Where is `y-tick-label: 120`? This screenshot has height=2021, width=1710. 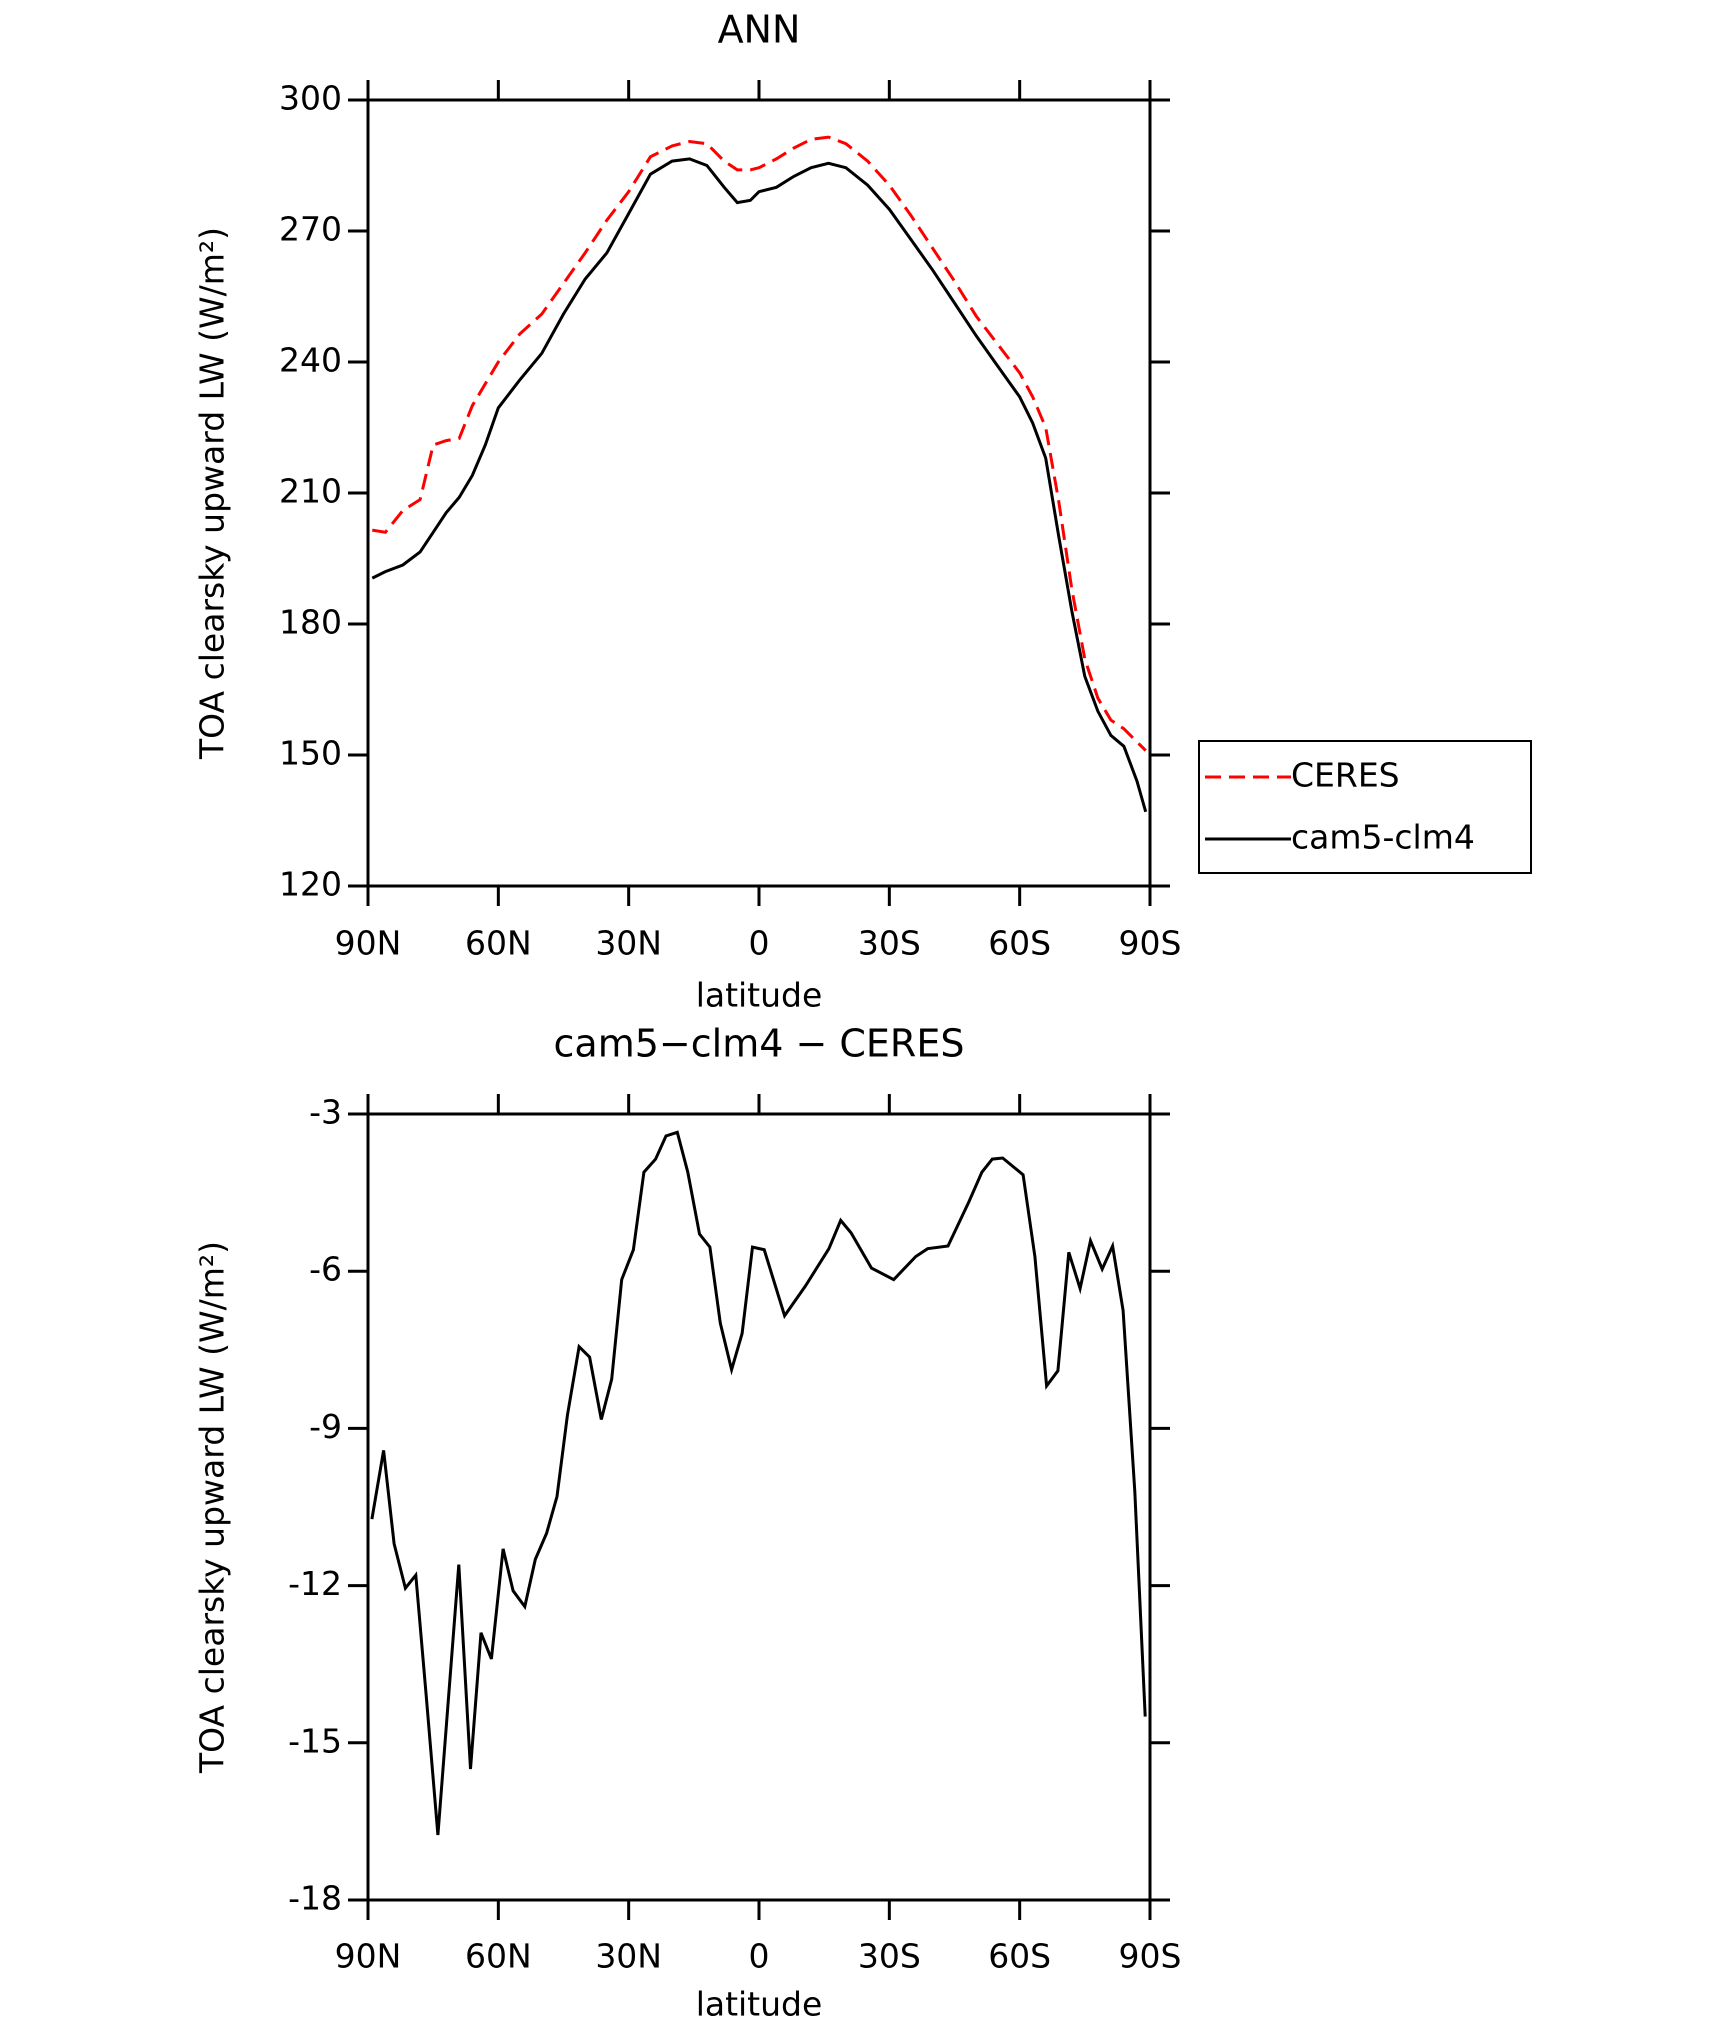
y-tick-label: 120 is located at coordinates (310, 884).